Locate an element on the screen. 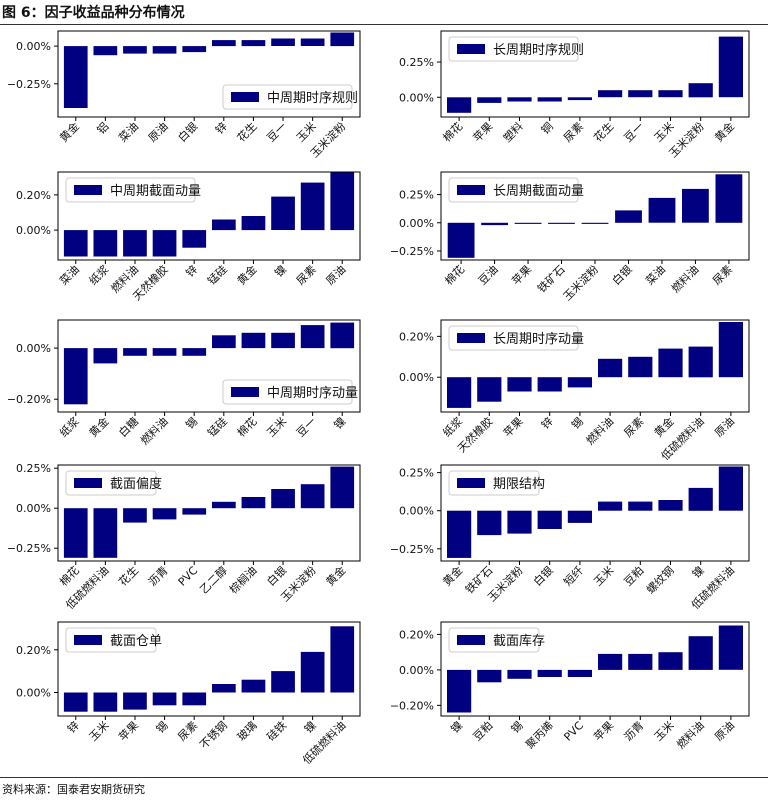 The height and width of the screenshot is (806, 768). x-tick-label: 尿素 is located at coordinates (573, 132).